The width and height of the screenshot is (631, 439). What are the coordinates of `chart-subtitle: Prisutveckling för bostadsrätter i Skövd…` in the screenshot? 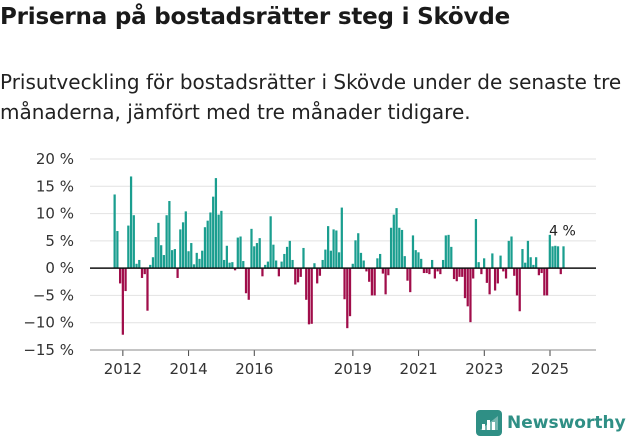 It's located at (311, 97).